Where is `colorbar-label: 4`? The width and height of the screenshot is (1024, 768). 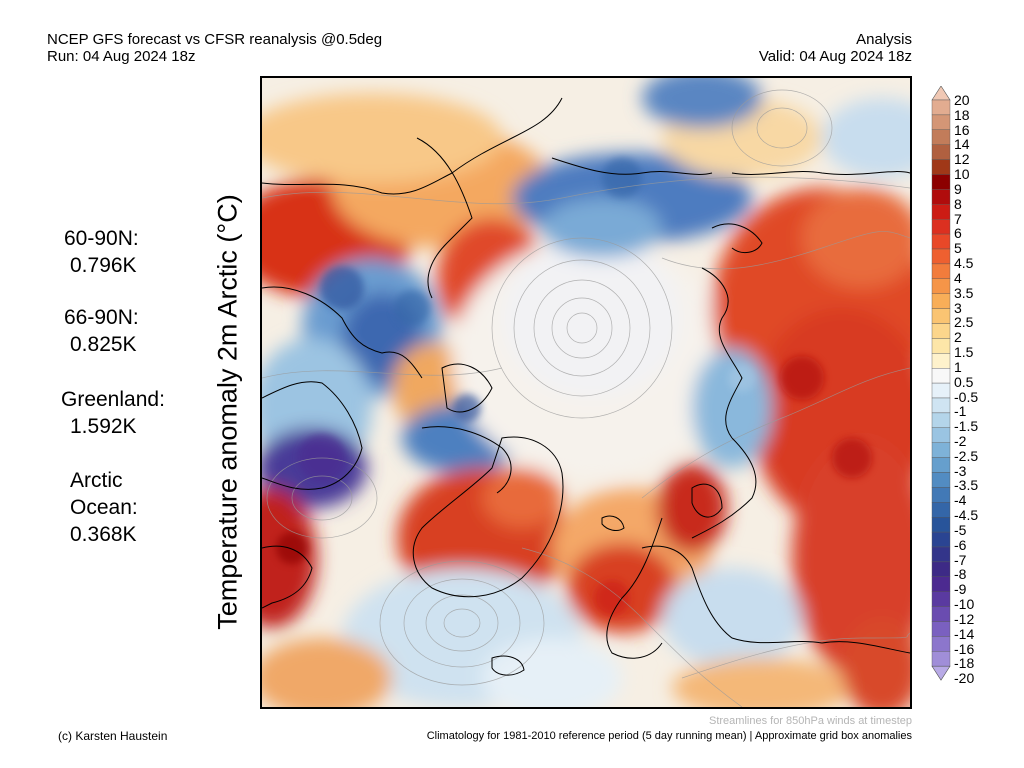
colorbar-label: 4 is located at coordinates (958, 277).